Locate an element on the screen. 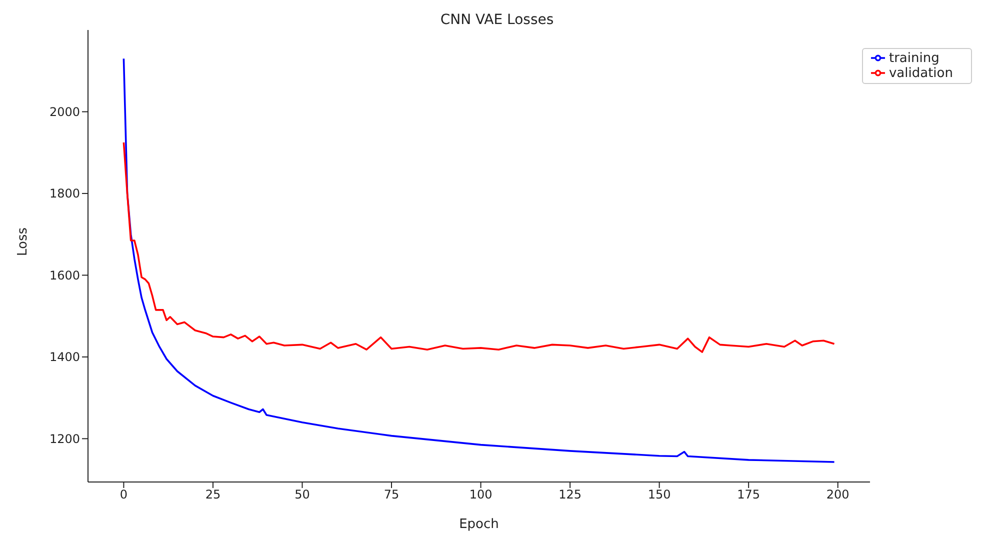  x-tick-label: 25 is located at coordinates (213, 495).